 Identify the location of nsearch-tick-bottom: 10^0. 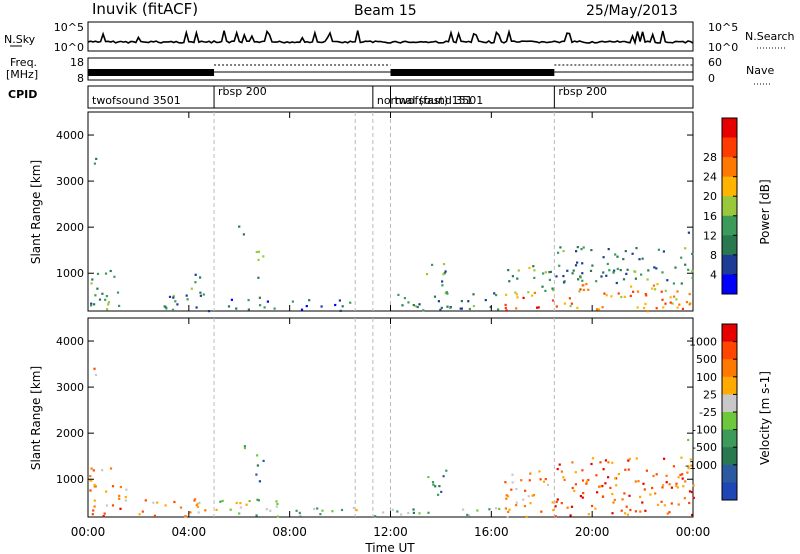
(723, 47).